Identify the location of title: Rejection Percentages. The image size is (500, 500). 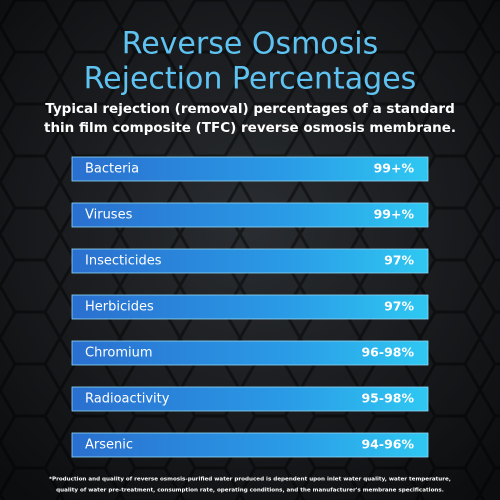
(250, 79).